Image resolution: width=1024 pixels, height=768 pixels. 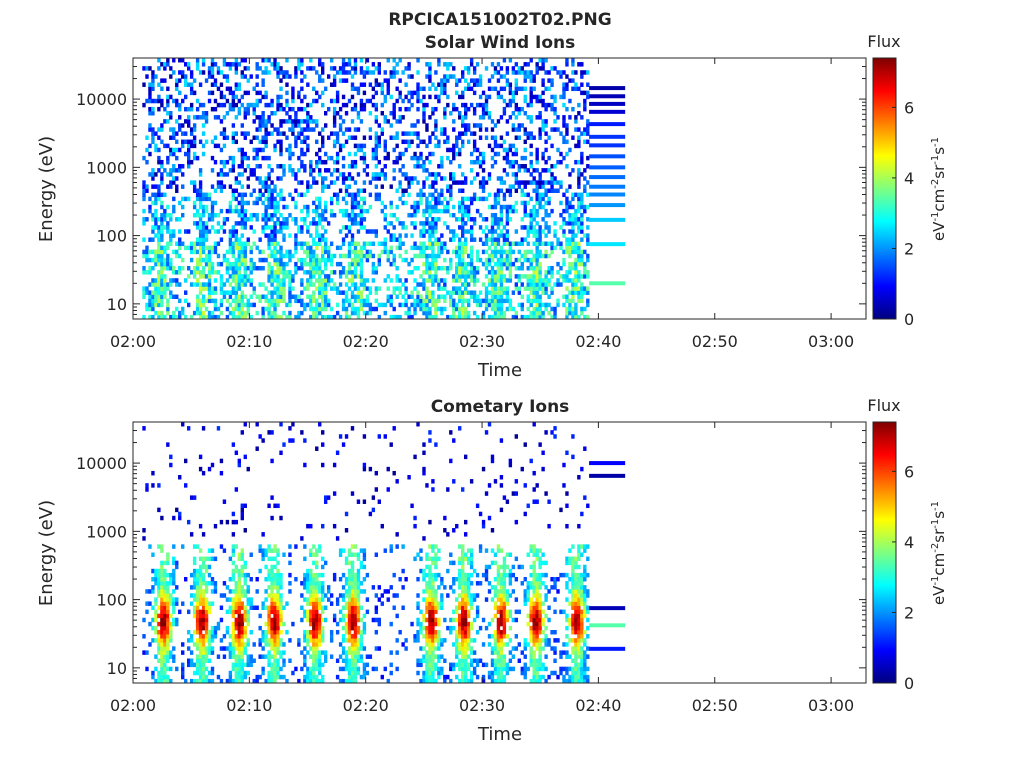 What do you see at coordinates (500, 407) in the screenshot?
I see `panel-title: Cometary Ions` at bounding box center [500, 407].